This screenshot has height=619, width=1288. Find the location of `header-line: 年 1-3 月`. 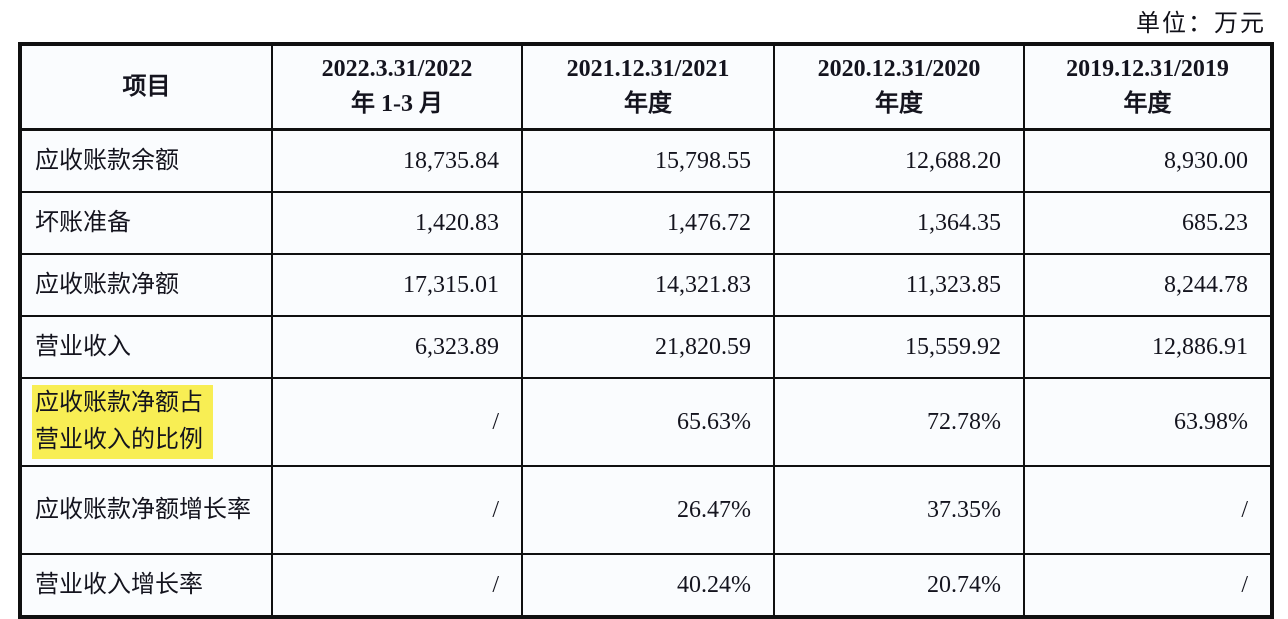

header-line: 年 1-3 月 is located at coordinates (397, 104).